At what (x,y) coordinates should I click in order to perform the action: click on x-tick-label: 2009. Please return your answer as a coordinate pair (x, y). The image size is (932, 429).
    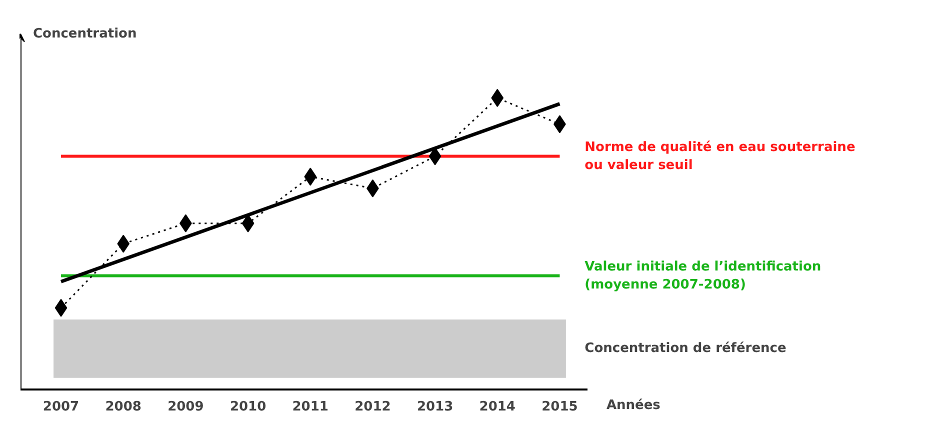
    Looking at the image, I should click on (186, 407).